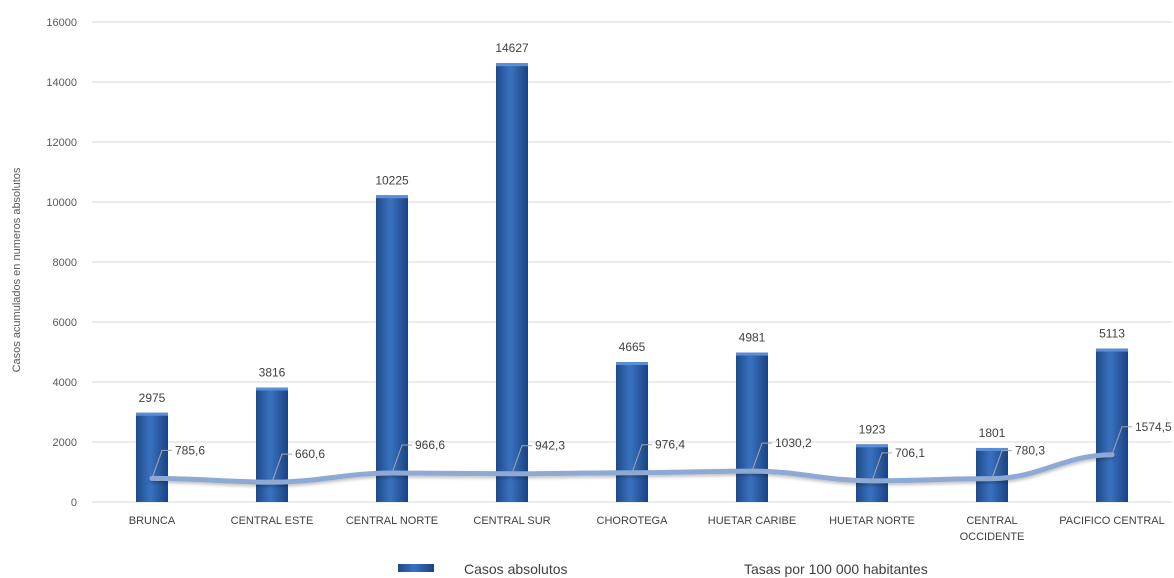 This screenshot has height=578, width=1174. What do you see at coordinates (17, 269) in the screenshot?
I see `y-axis-title: Casos acumulados en numeros absolutos` at bounding box center [17, 269].